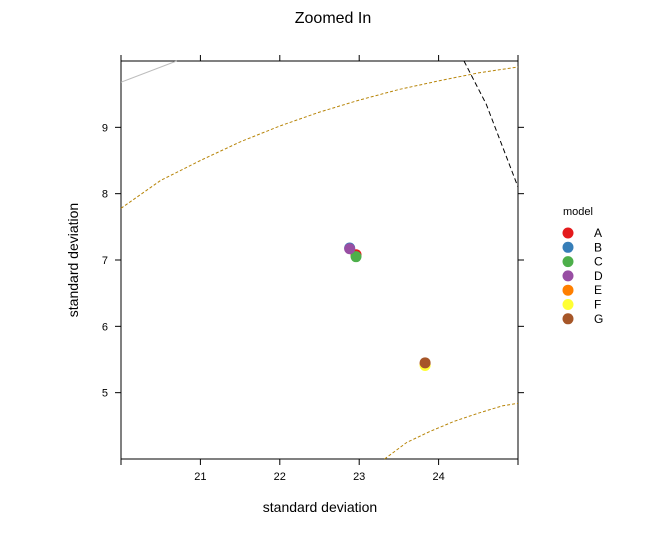 This screenshot has height=542, width=672. What do you see at coordinates (598, 319) in the screenshot?
I see `legend-label-G: G` at bounding box center [598, 319].